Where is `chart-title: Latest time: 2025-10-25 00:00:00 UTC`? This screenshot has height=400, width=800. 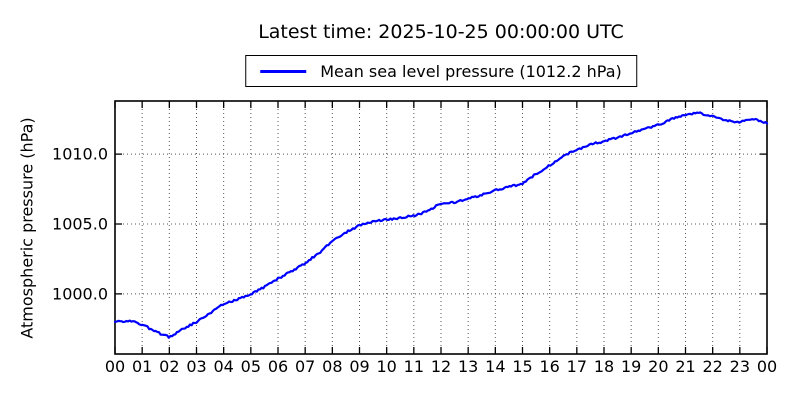
chart-title: Latest time: 2025-10-25 00:00:00 UTC is located at coordinates (441, 32).